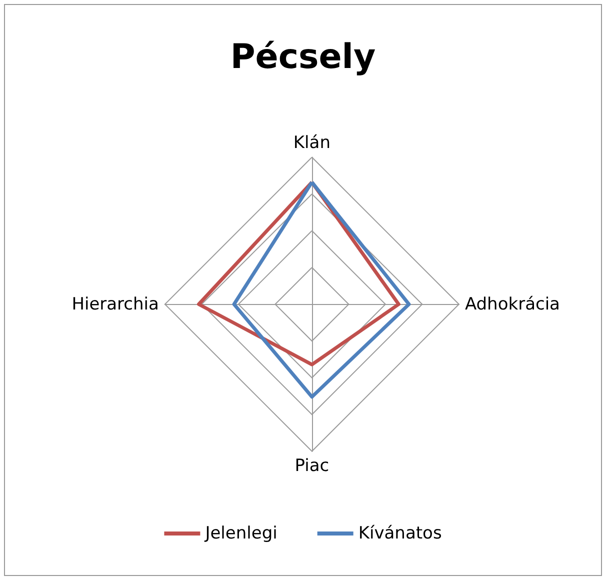  What do you see at coordinates (512, 304) in the screenshot?
I see `spoke-label: Adhokrácia` at bounding box center [512, 304].